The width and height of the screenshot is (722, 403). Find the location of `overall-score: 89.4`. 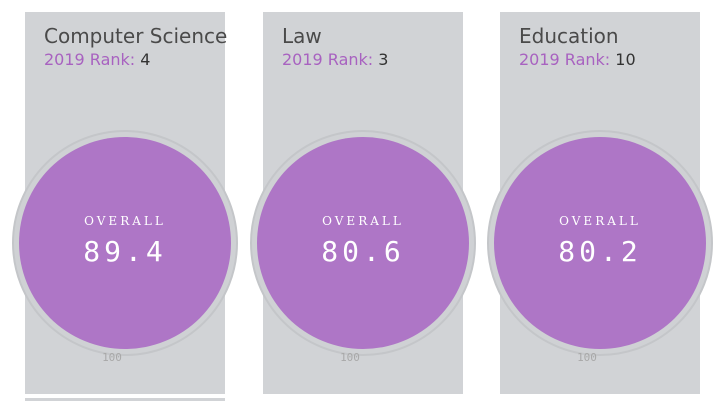

overall-score: 89.4 is located at coordinates (125, 251).